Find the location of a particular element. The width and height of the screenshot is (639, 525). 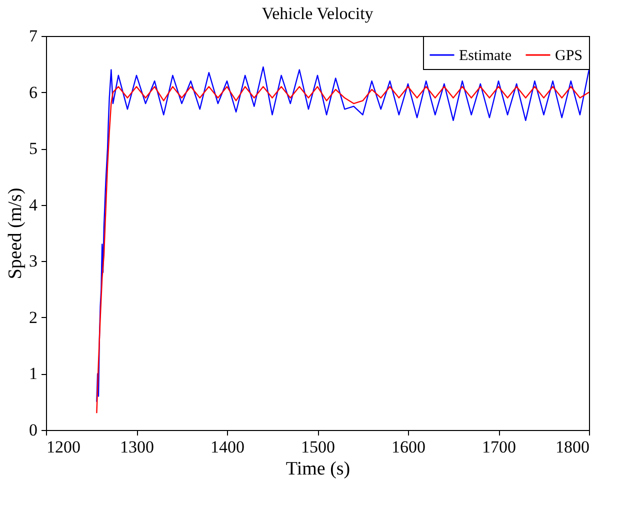

y-axis-title: Speed (m/s) is located at coordinates (15, 234).